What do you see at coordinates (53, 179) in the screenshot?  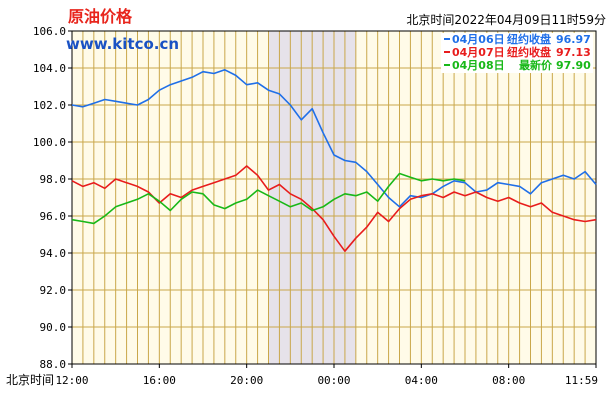 I see `y-tick-label: 98.0` at bounding box center [53, 179].